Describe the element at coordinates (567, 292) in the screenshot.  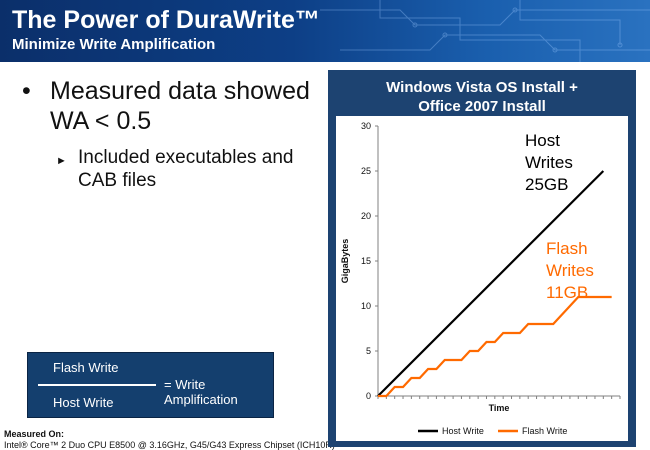
I see `annotation-flash-line: 11GB` at that location.